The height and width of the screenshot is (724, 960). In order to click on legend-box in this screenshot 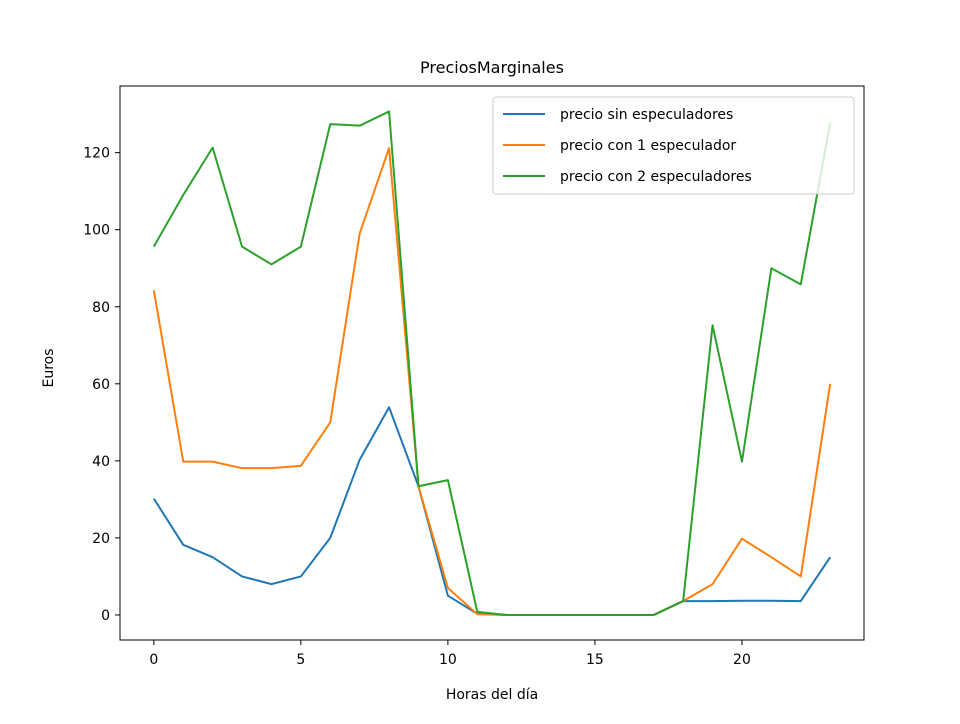, I will do `click(673, 145)`.